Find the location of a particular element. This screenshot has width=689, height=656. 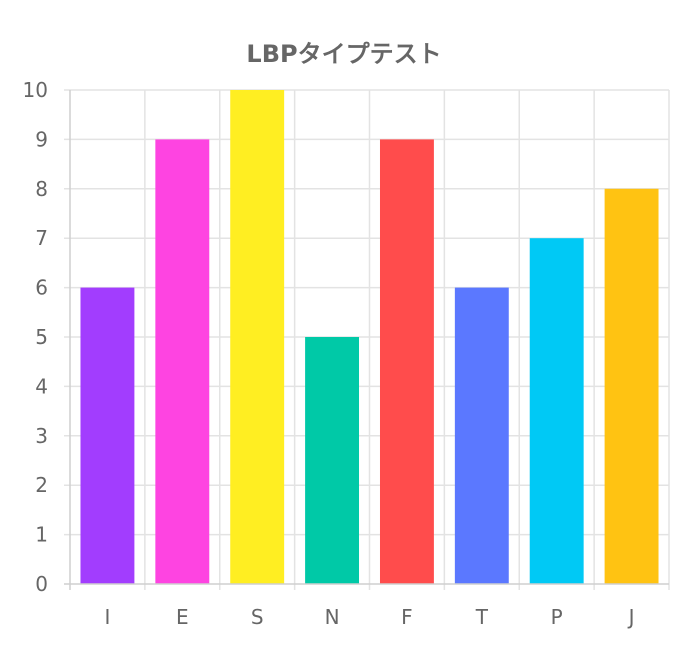

x-tick-label: N is located at coordinates (332, 617).